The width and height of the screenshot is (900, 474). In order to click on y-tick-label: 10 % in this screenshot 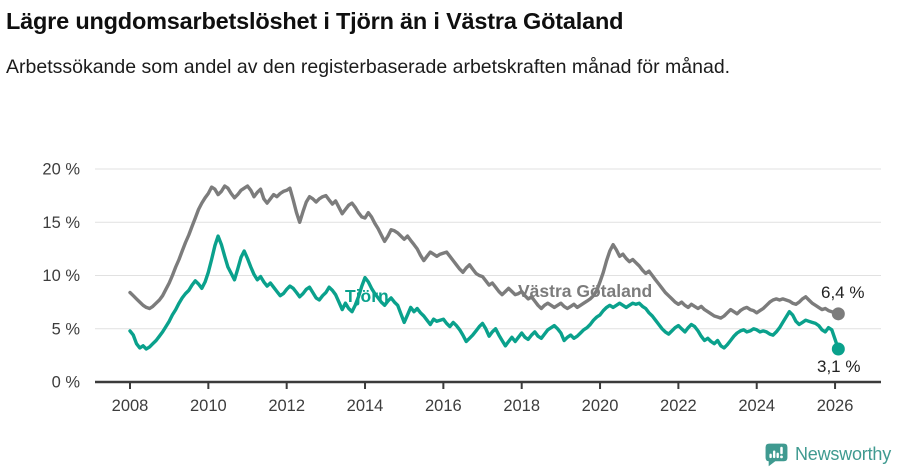, I will do `click(61, 276)`.